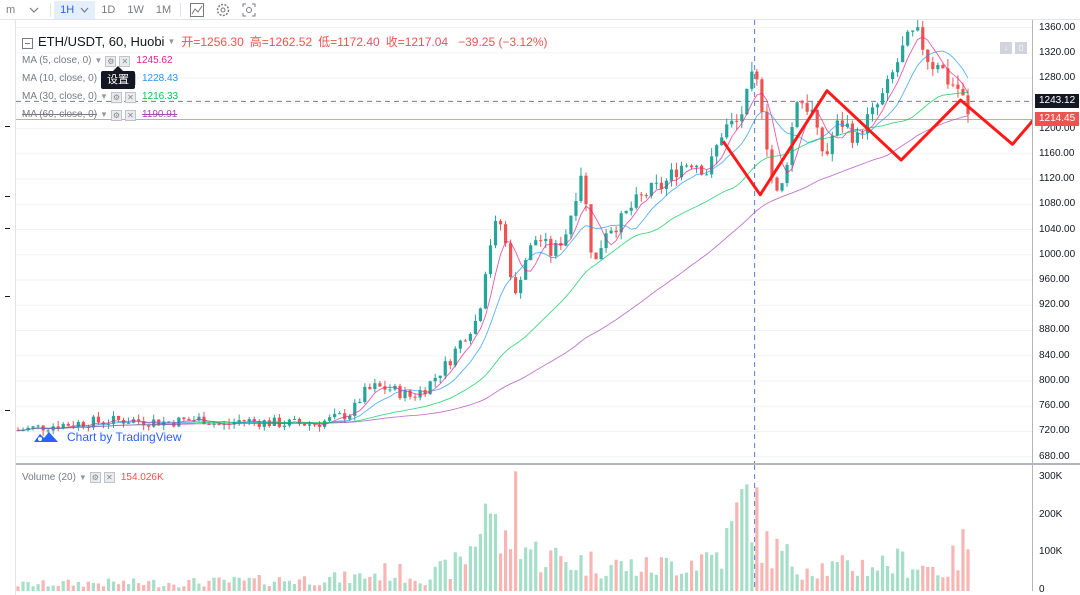  Describe the element at coordinates (57, 60) in the screenshot. I see `indicator-name: MA (5, close, 0)` at that location.